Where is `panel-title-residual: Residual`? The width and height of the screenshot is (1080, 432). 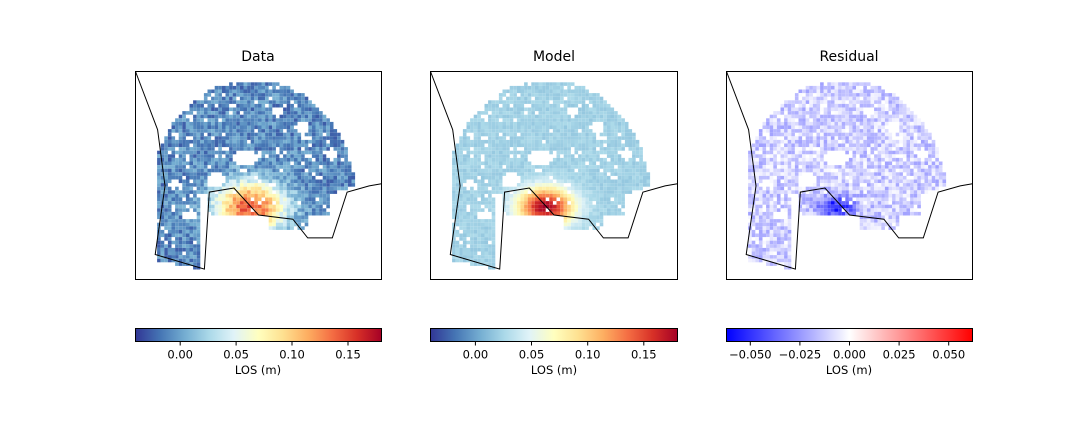
panel-title-residual: Residual is located at coordinates (848, 57).